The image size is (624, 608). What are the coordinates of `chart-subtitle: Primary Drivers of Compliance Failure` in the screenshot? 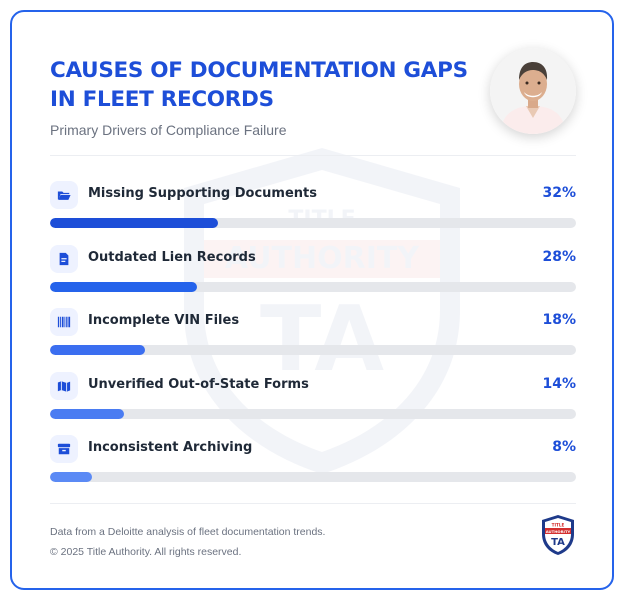 It's located at (168, 130).